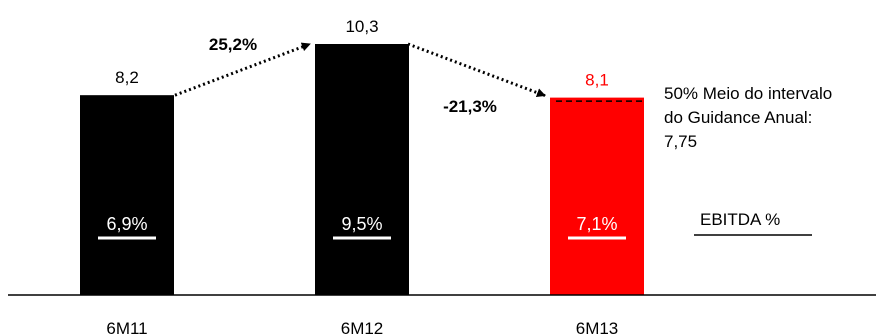 The height and width of the screenshot is (336, 884). I want to click on value-label-6m13: 8,1, so click(597, 80).